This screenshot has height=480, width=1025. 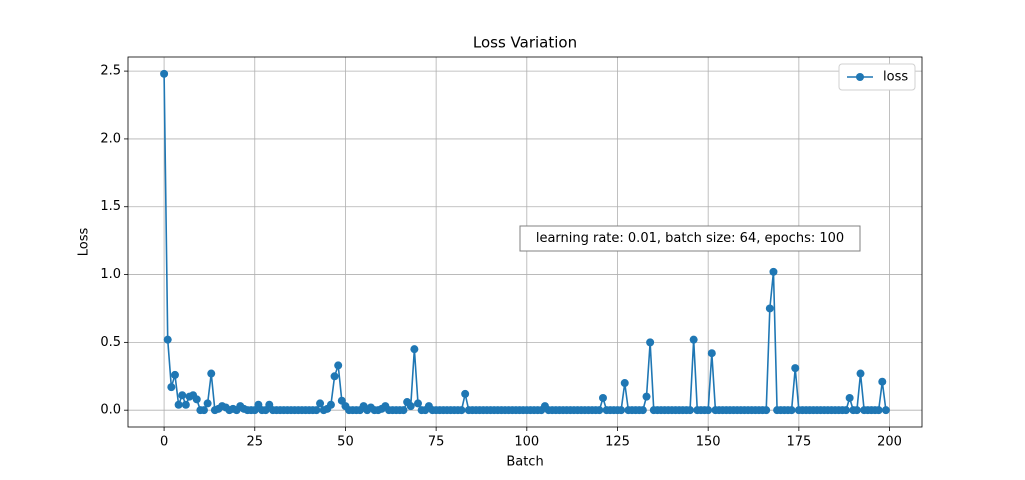 I want to click on x-tick-label: 200, so click(x=889, y=442).